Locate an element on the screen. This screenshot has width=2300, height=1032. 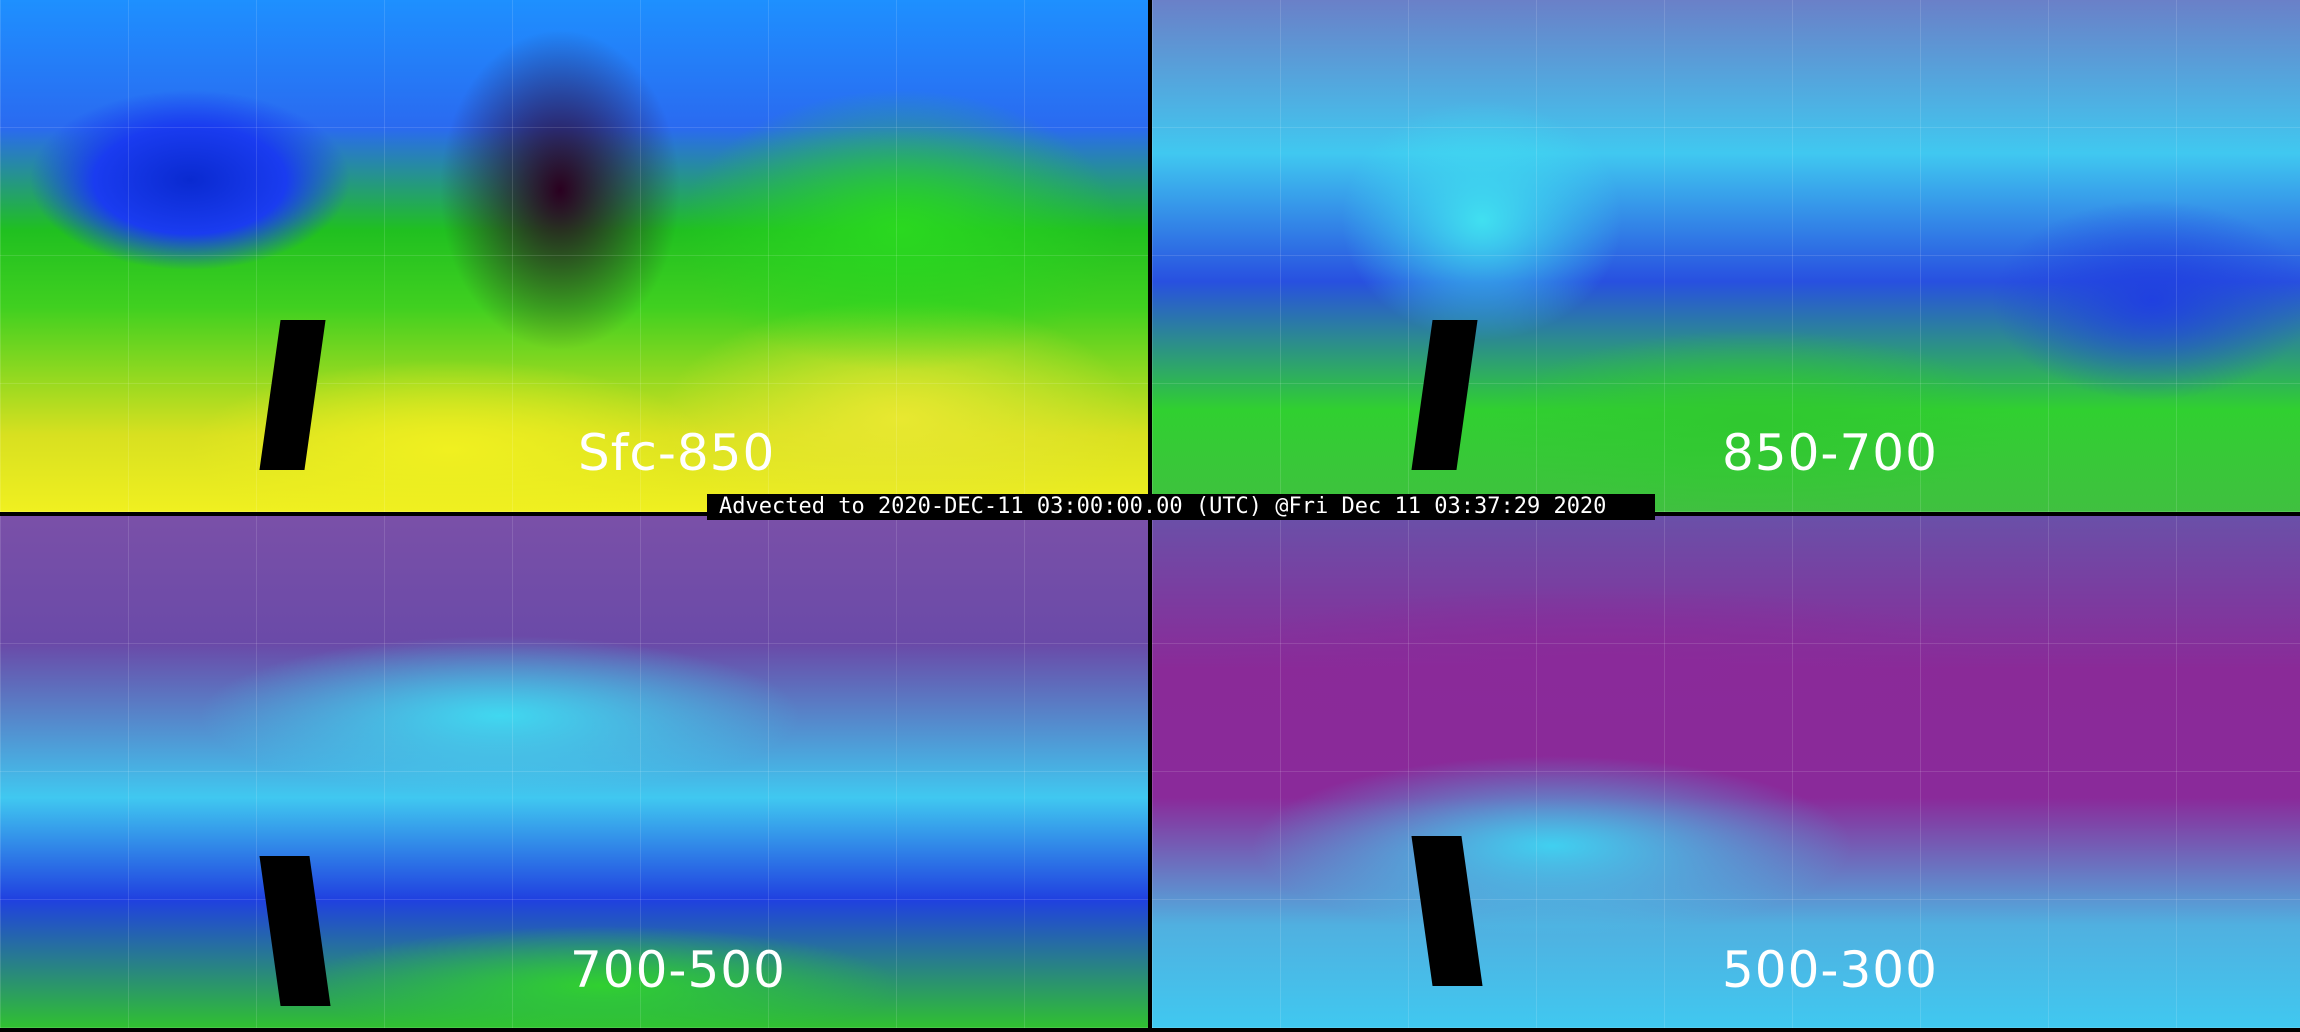
panel-label: Sfc-850 is located at coordinates (677, 453).